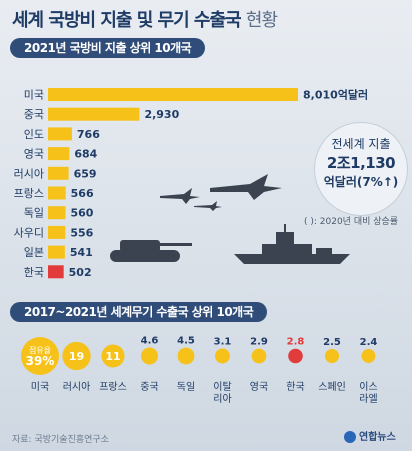  I want to click on dot-value-label: 3.1, so click(223, 341).